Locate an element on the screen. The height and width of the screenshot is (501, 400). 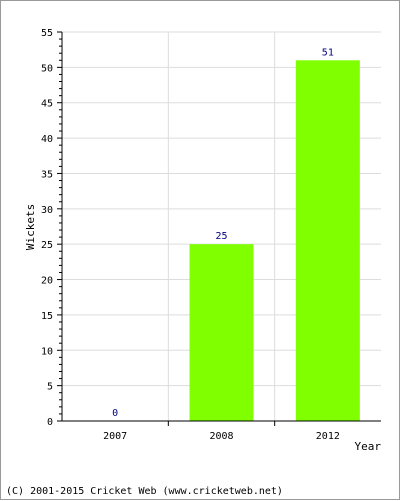
y-tick-label: 25 is located at coordinates (47, 245).